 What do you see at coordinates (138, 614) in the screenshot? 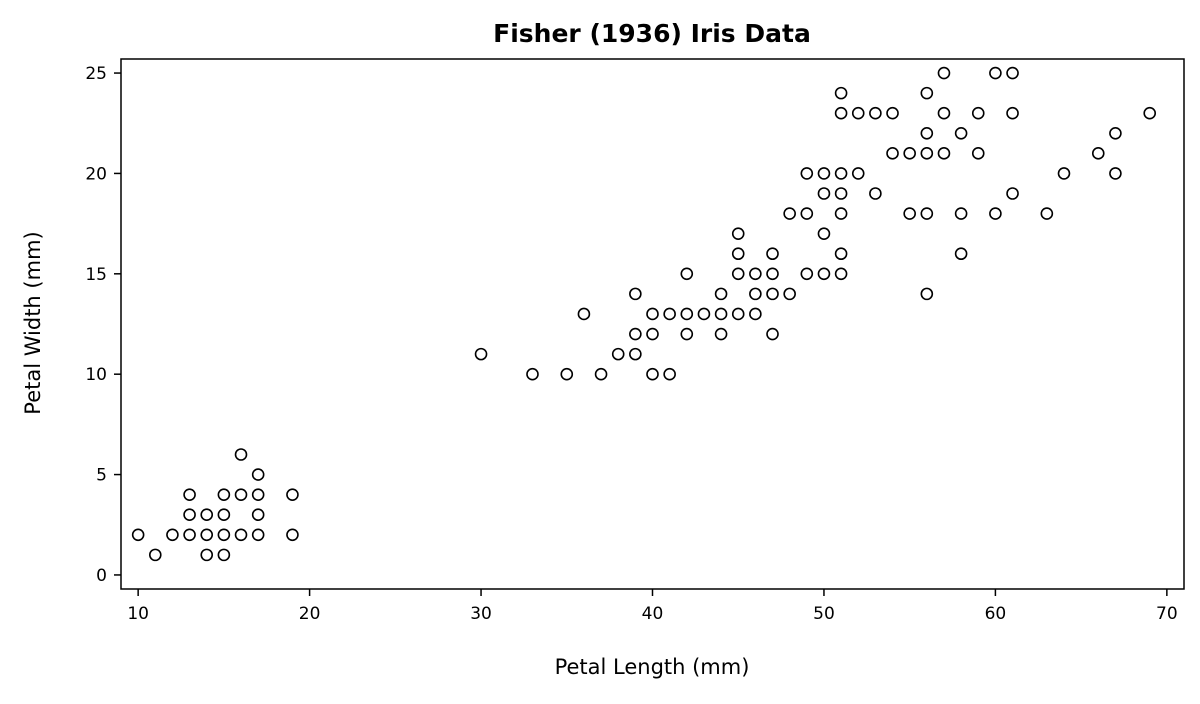
I see `x-tick-label: 10` at bounding box center [138, 614].